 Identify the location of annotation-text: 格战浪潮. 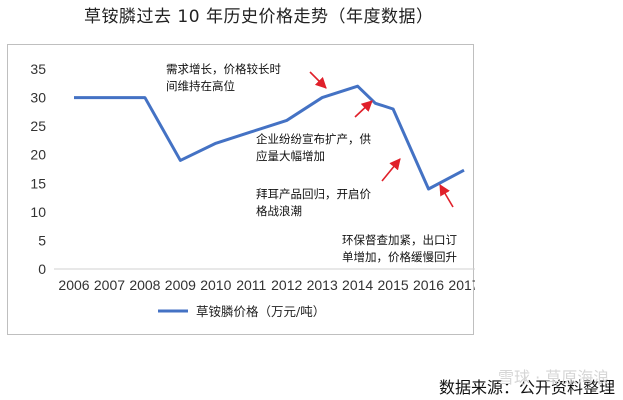
(279, 211).